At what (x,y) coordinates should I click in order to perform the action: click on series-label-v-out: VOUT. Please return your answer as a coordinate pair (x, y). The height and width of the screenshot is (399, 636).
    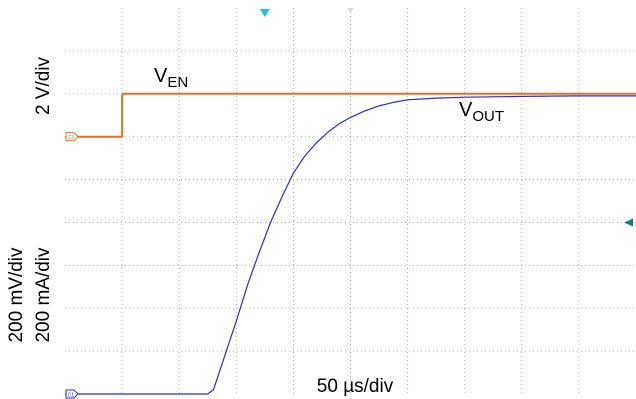
    Looking at the image, I should click on (481, 112).